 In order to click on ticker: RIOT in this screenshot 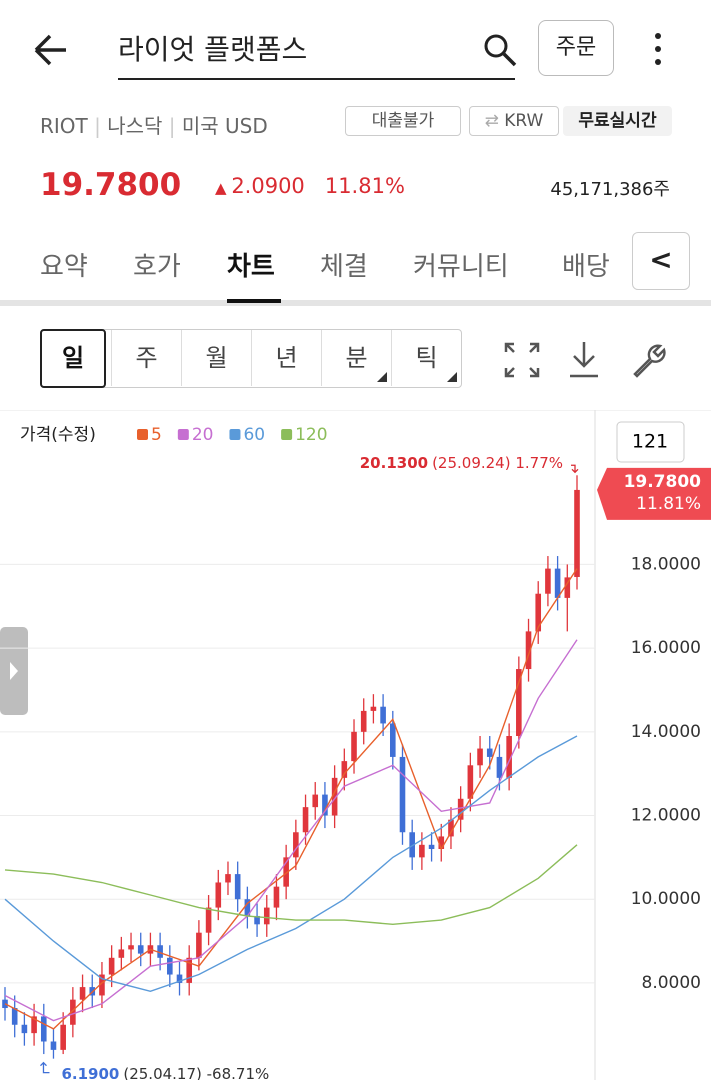, I will do `click(64, 126)`.